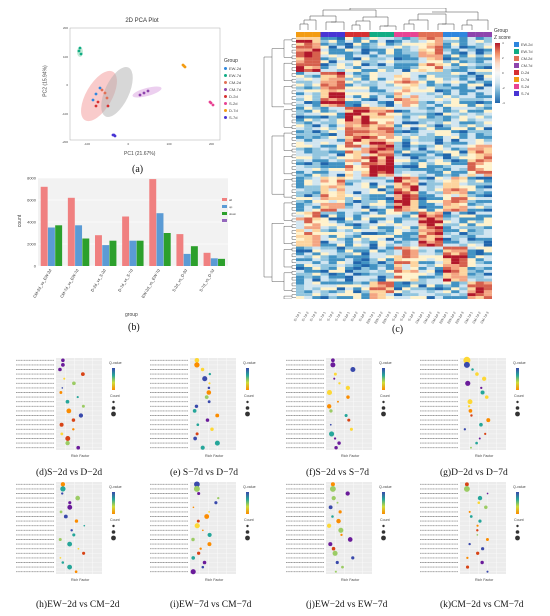 The width and height of the screenshot is (550, 616). What do you see at coordinates (341, 34) in the screenshot?
I see `group-bar-cell` at bounding box center [341, 34].